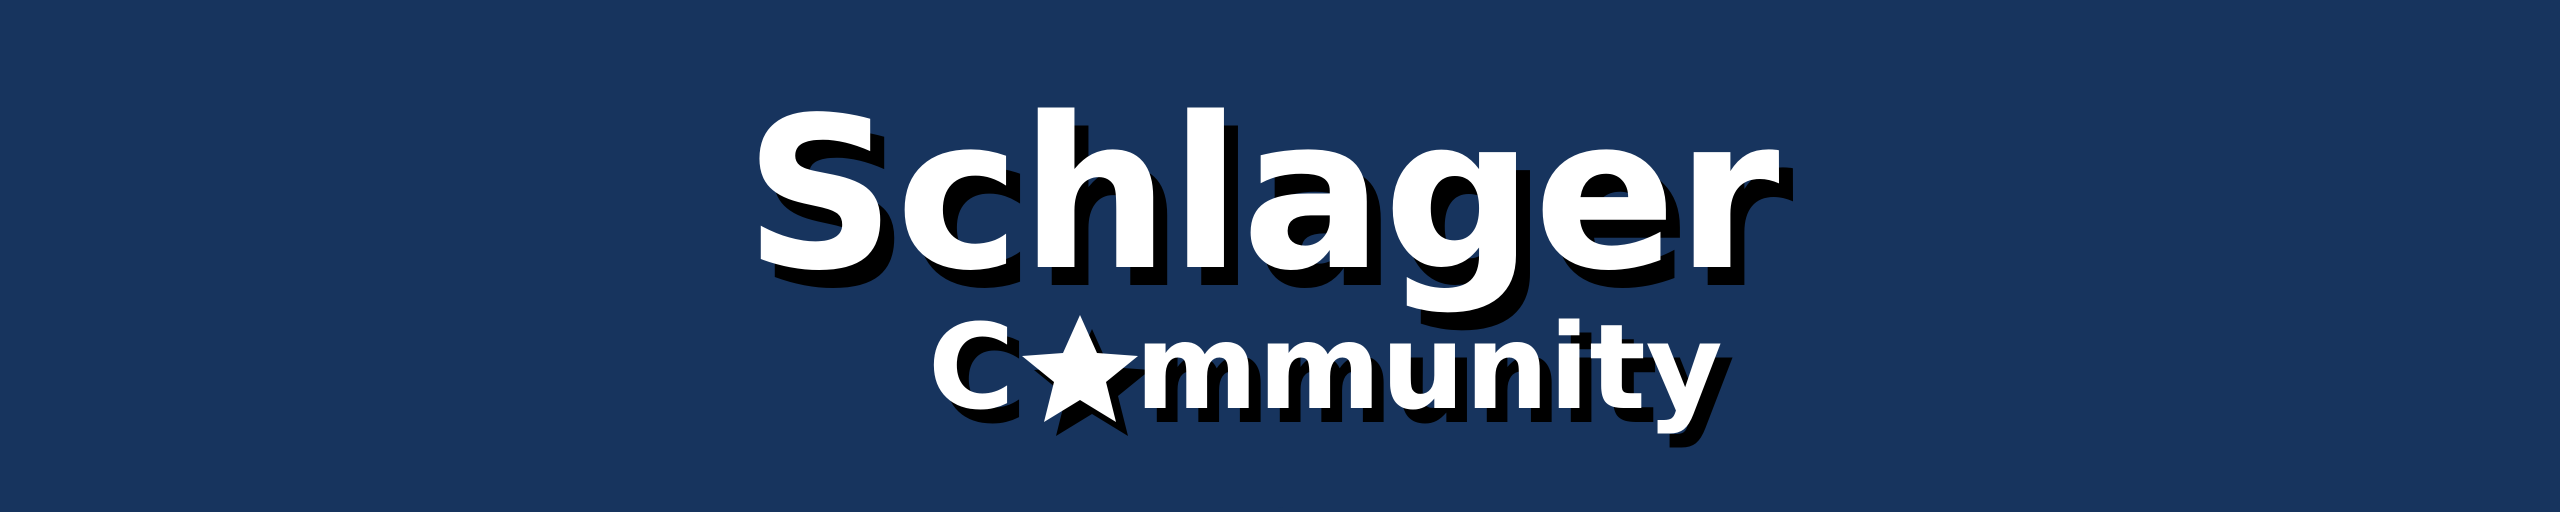  I want to click on star-icon, so click(1080, 368).